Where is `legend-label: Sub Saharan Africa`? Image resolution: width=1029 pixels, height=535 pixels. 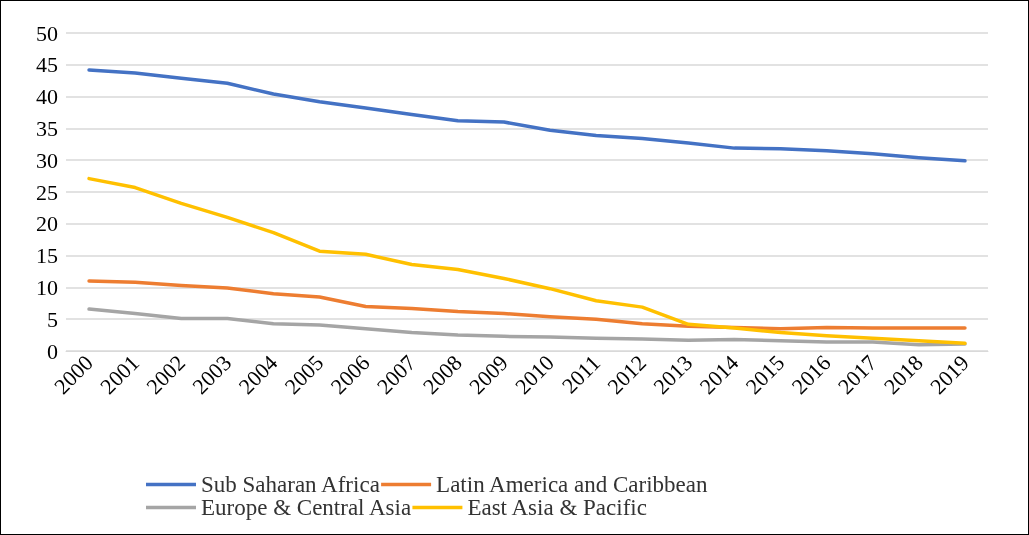 legend-label: Sub Saharan Africa is located at coordinates (290, 484).